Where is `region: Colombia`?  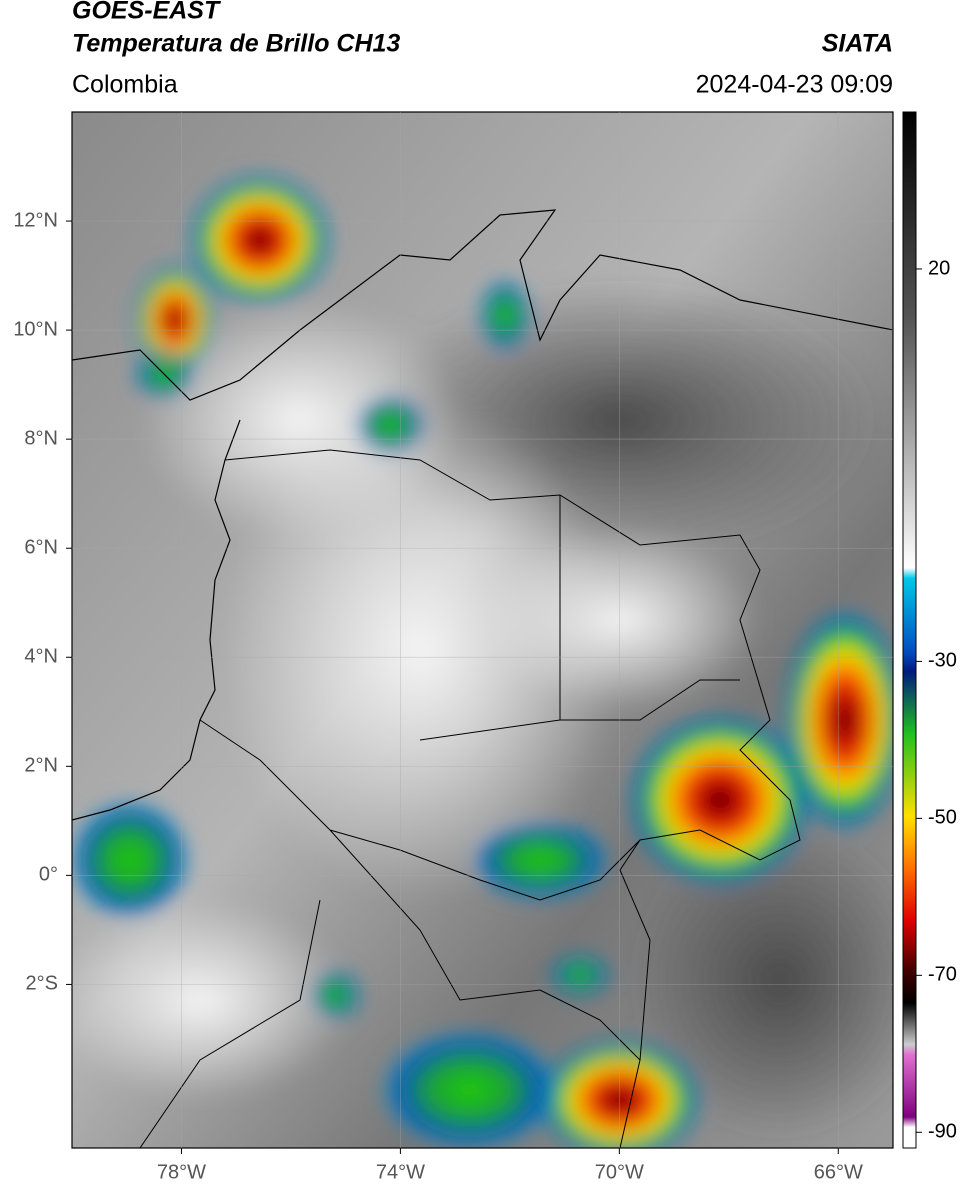
region: Colombia is located at coordinates (125, 85).